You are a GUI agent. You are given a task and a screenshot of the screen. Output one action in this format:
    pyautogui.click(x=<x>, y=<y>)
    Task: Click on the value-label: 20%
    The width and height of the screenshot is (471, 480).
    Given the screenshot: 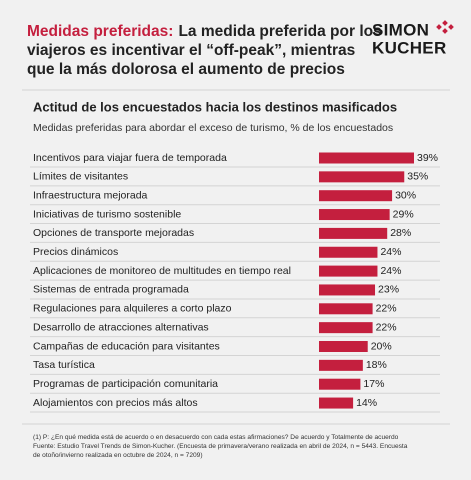 What is the action you would take?
    pyautogui.click(x=381, y=346)
    